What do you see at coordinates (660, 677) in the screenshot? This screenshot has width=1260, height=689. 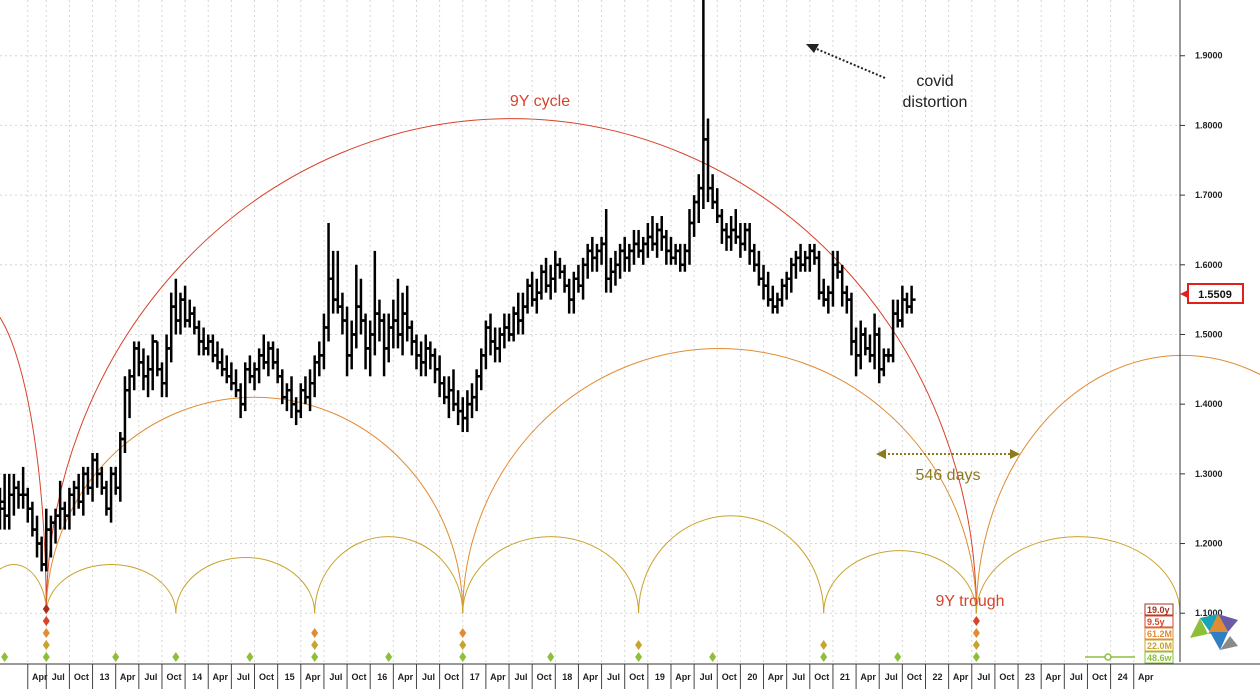 I see `x-tick-label: 19` at bounding box center [660, 677].